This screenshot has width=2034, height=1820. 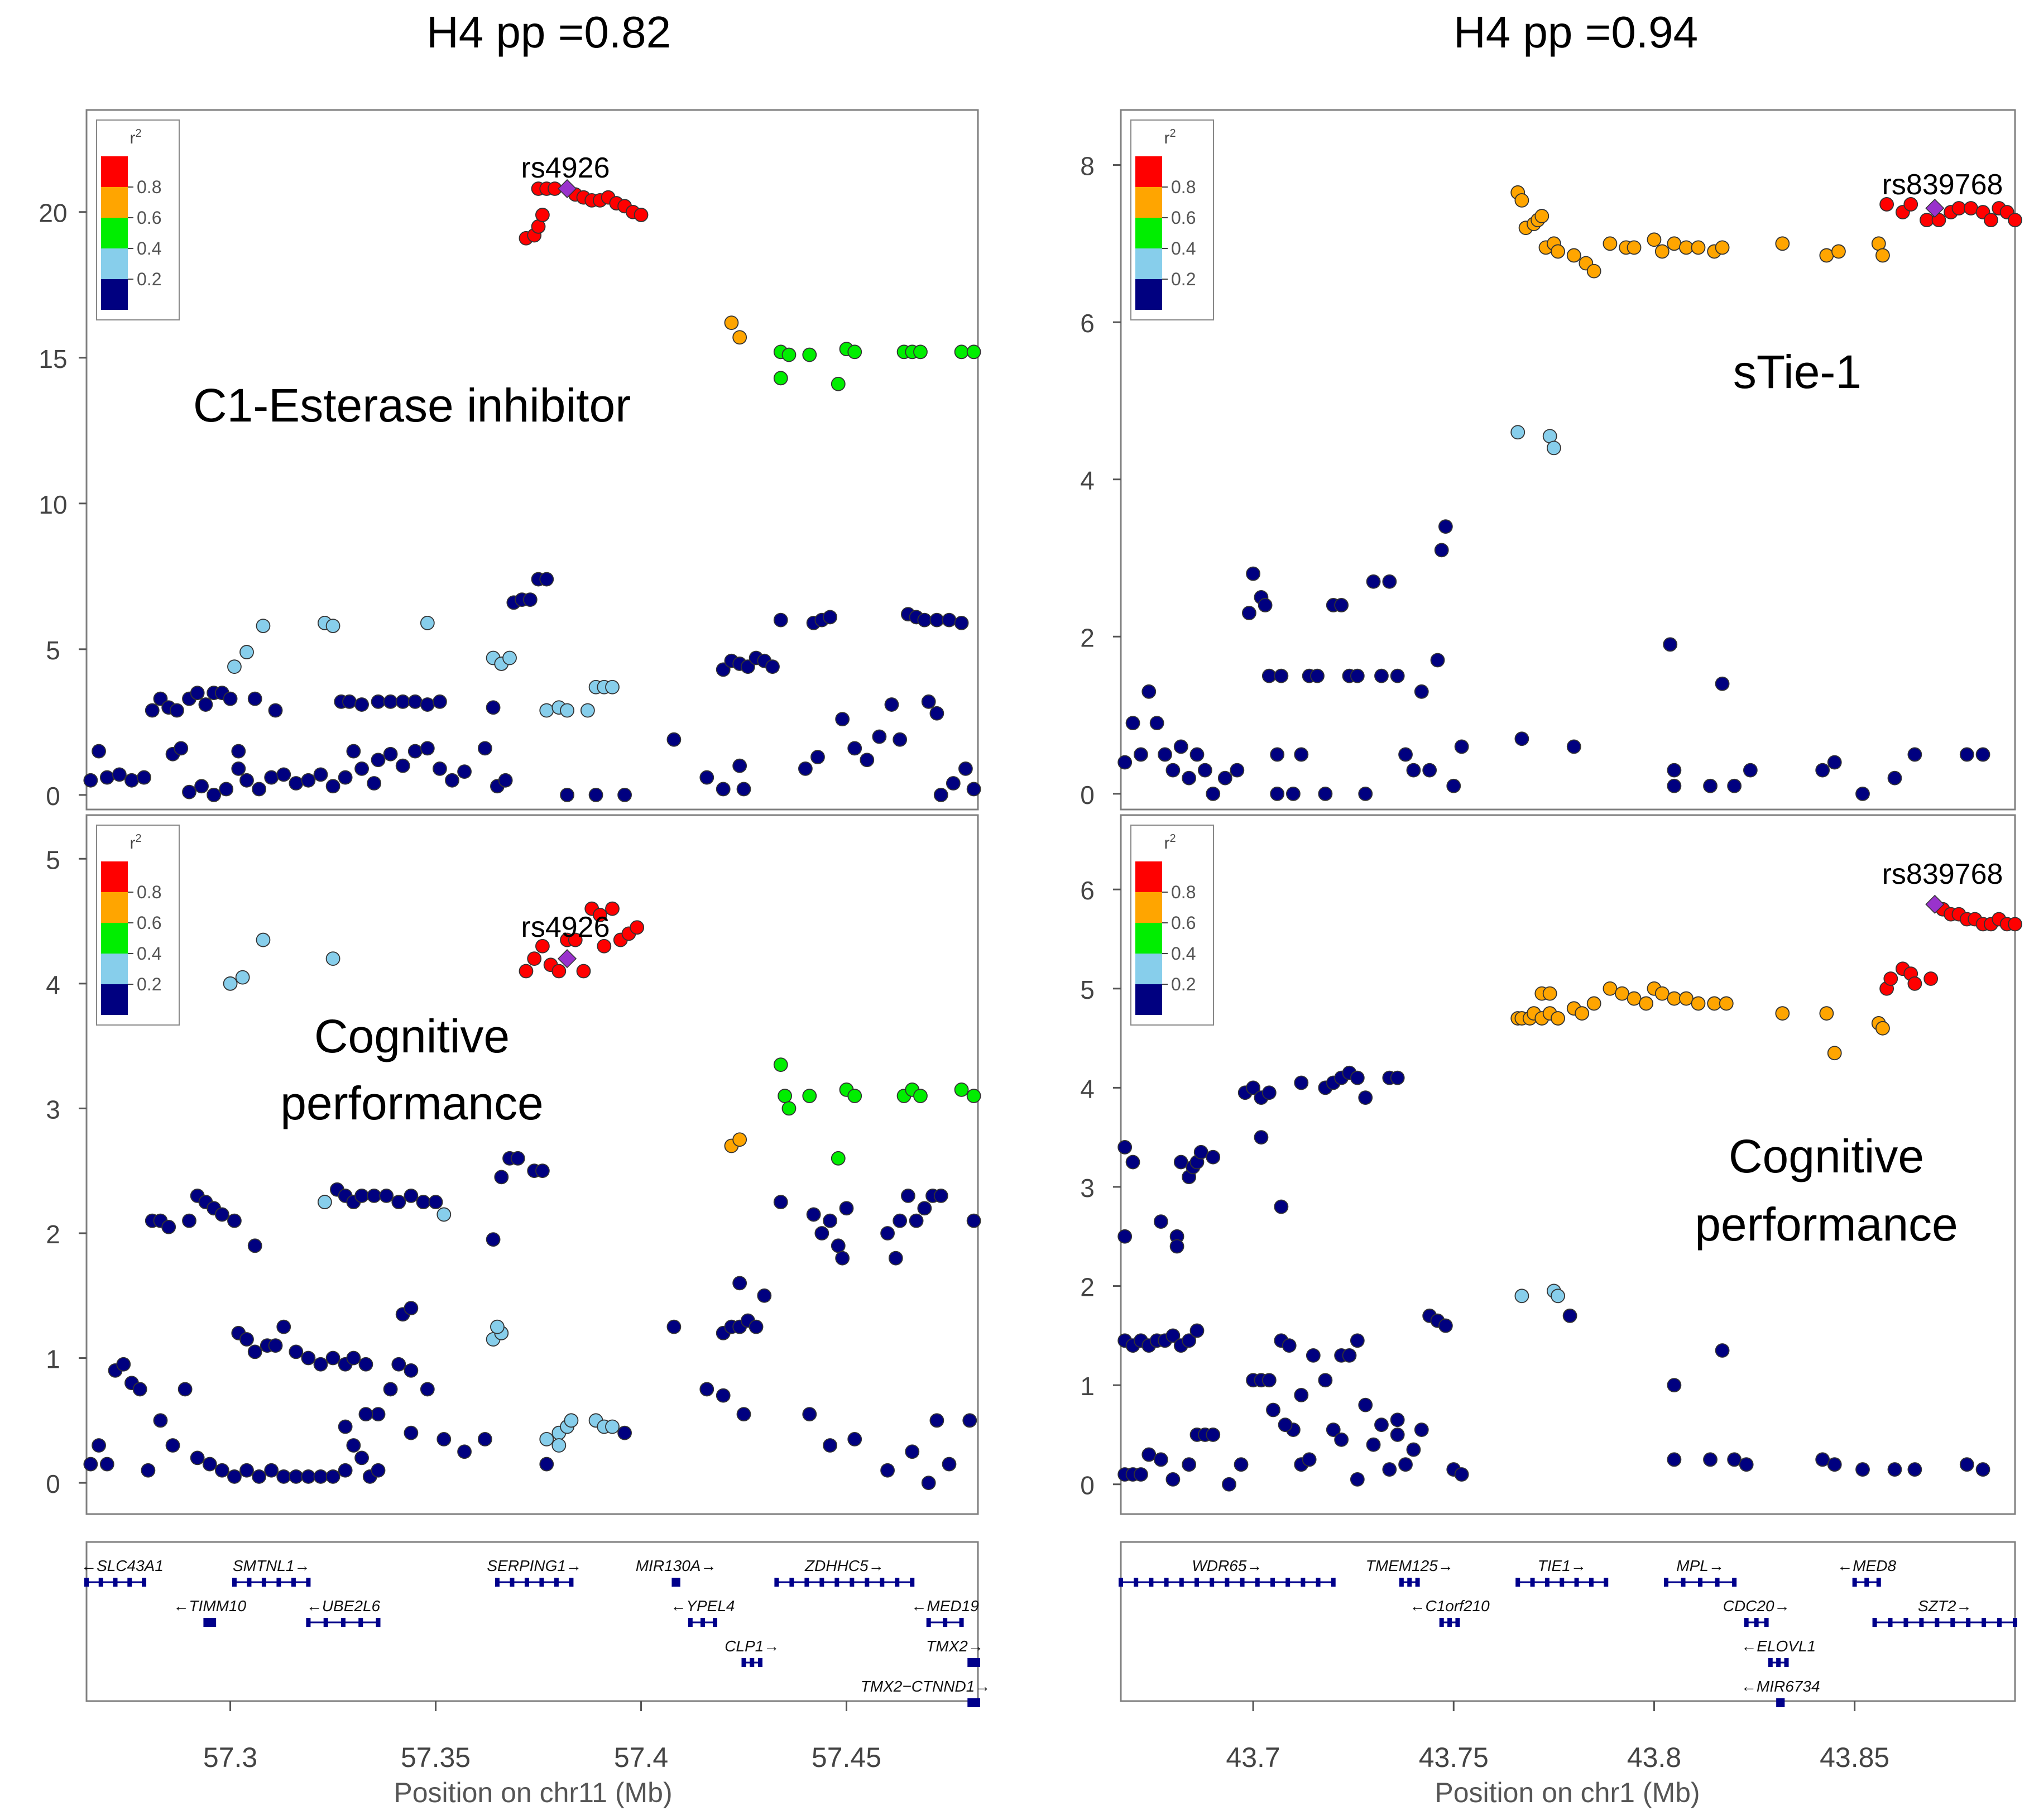 I want to click on gene-label: ←TIMM10, so click(x=209, y=1606).